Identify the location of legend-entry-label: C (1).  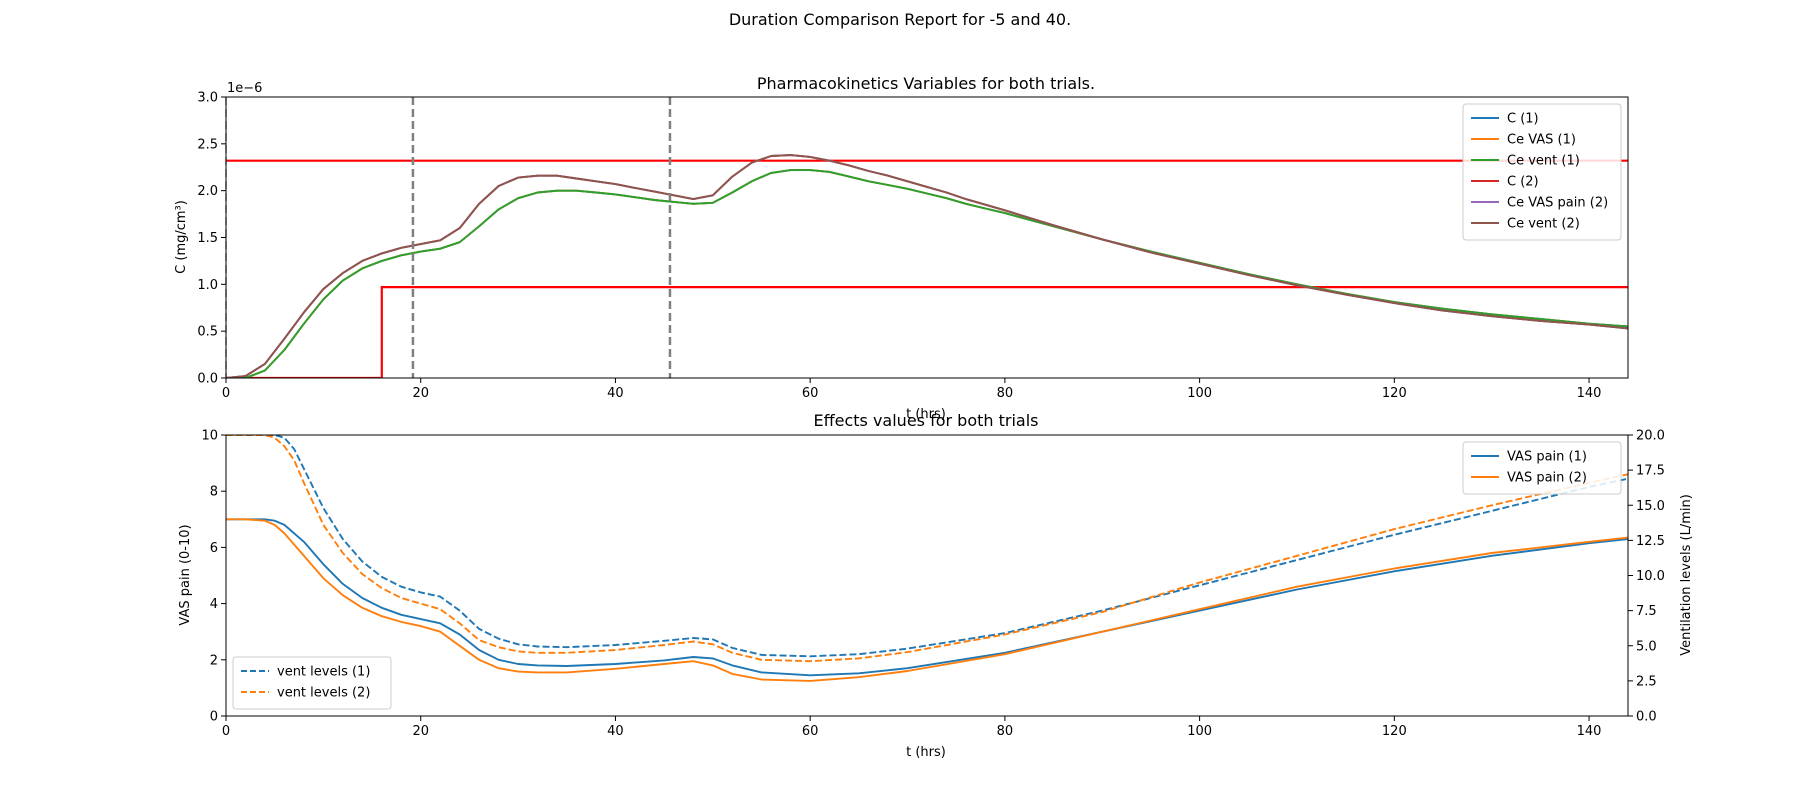
(1523, 119).